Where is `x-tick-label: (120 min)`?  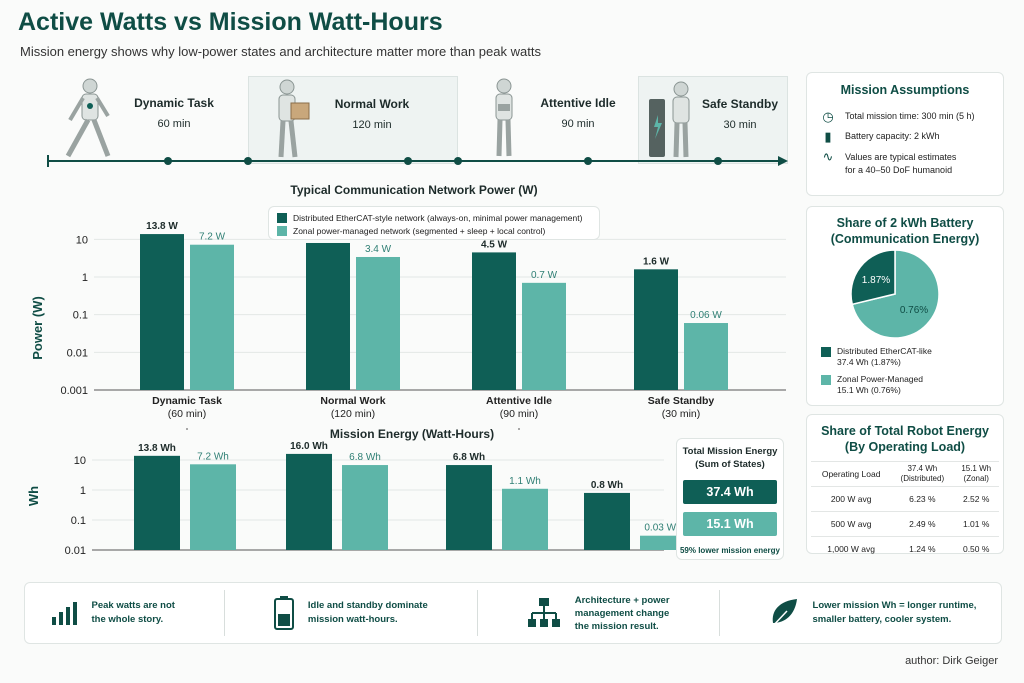 x-tick-label: (120 min) is located at coordinates (353, 414).